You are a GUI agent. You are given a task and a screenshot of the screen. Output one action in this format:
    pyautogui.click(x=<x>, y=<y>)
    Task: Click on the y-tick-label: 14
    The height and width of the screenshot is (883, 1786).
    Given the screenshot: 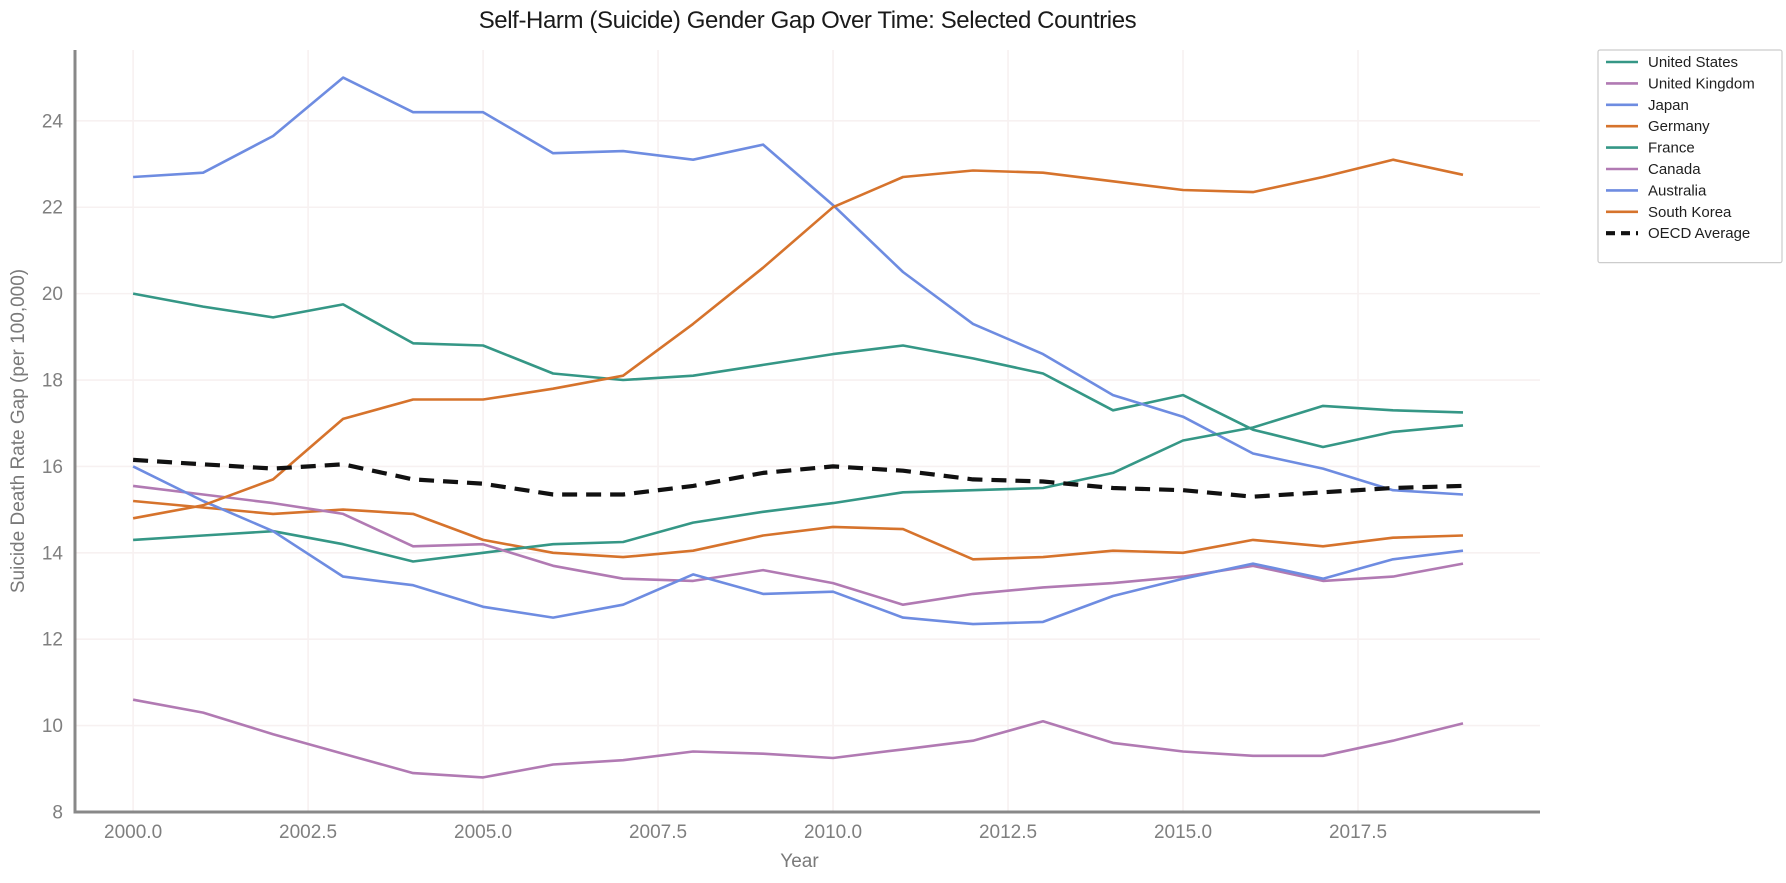 What is the action you would take?
    pyautogui.click(x=53, y=553)
    